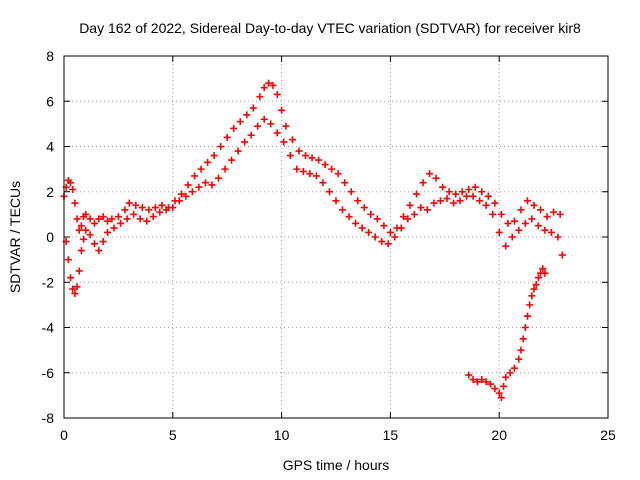 This screenshot has width=640, height=480. I want to click on y-axis-label: SDTVAR / TECUs, so click(15, 237).